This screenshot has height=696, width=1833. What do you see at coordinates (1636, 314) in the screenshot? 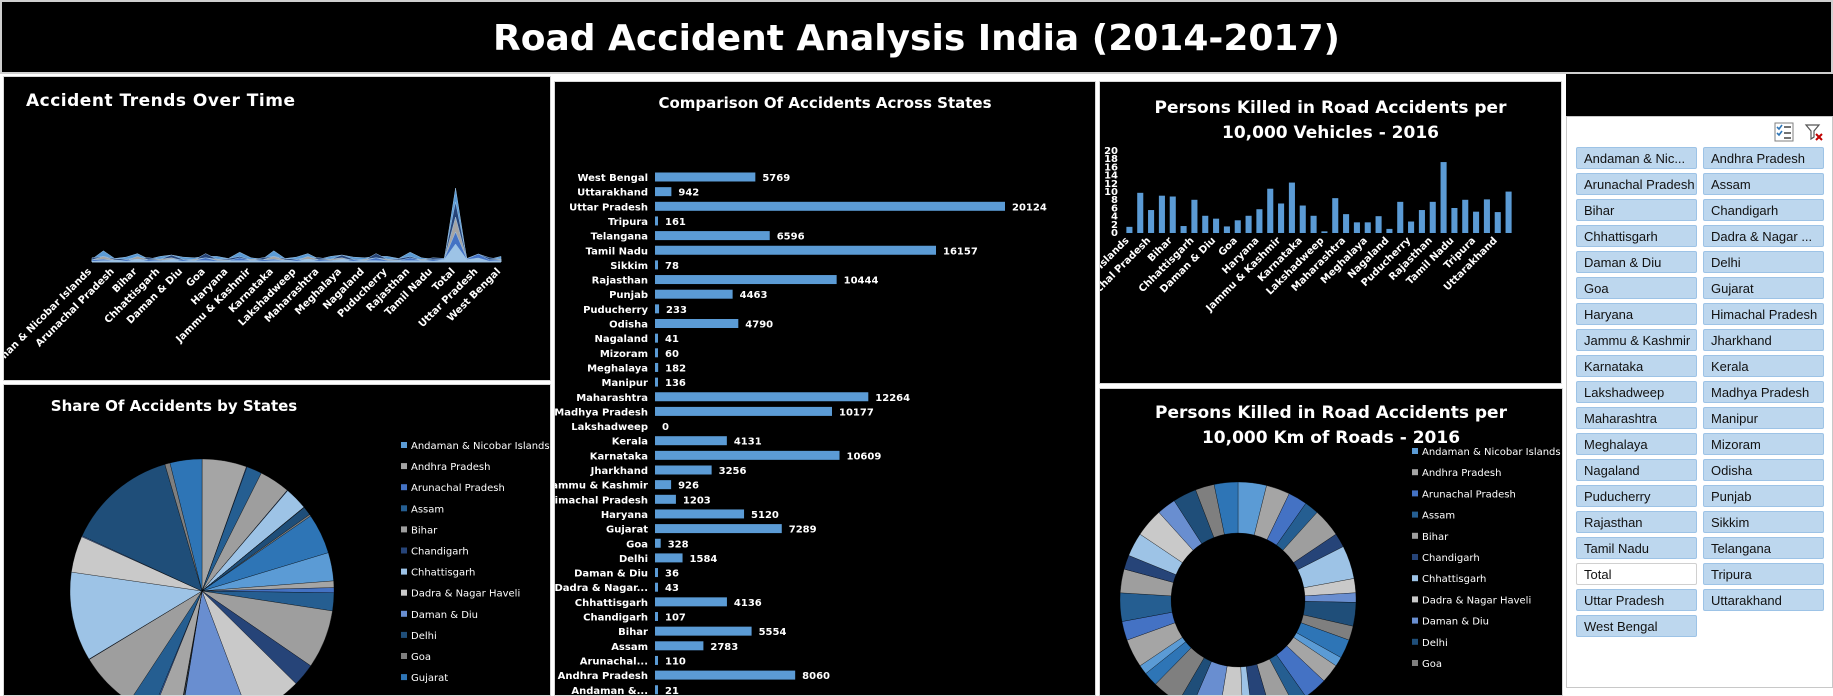
I see `slicer-item-haryana: Haryana` at bounding box center [1636, 314].